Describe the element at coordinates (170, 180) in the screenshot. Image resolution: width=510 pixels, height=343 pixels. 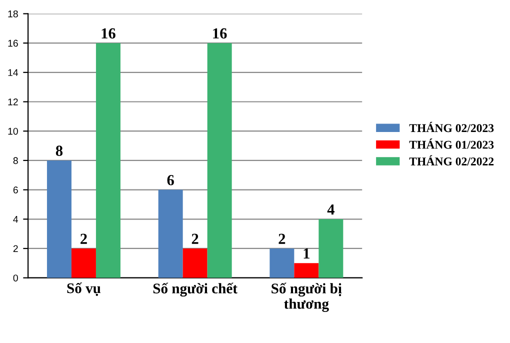
I see `data-label: 6` at that location.